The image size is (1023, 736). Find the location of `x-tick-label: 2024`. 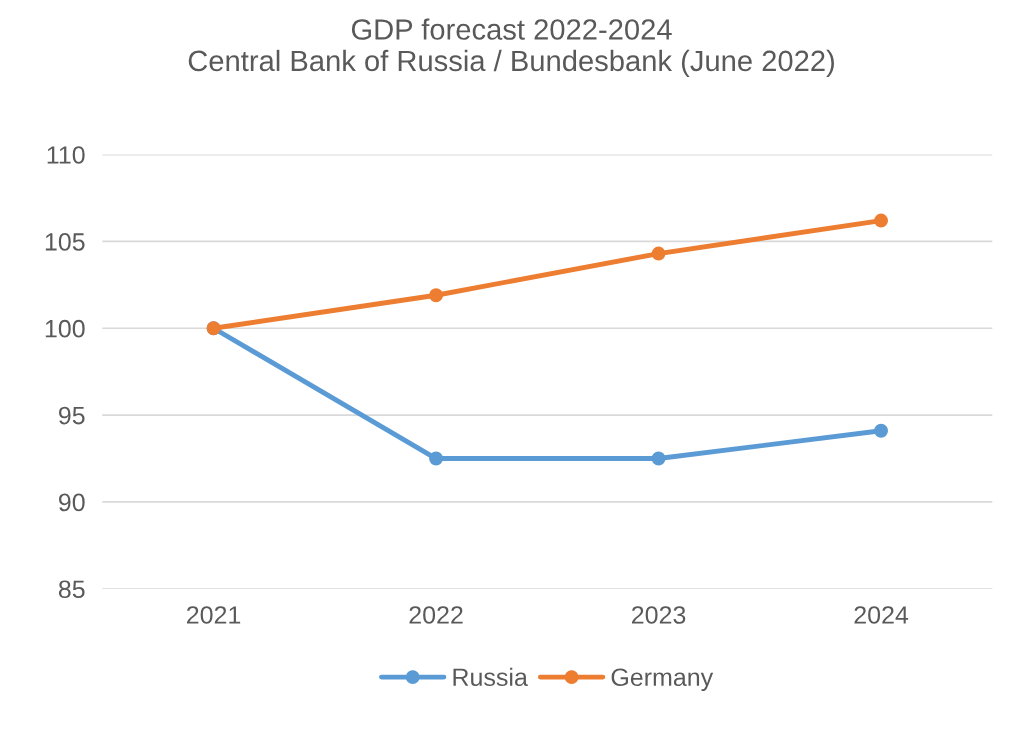

x-tick-label: 2024 is located at coordinates (881, 615).